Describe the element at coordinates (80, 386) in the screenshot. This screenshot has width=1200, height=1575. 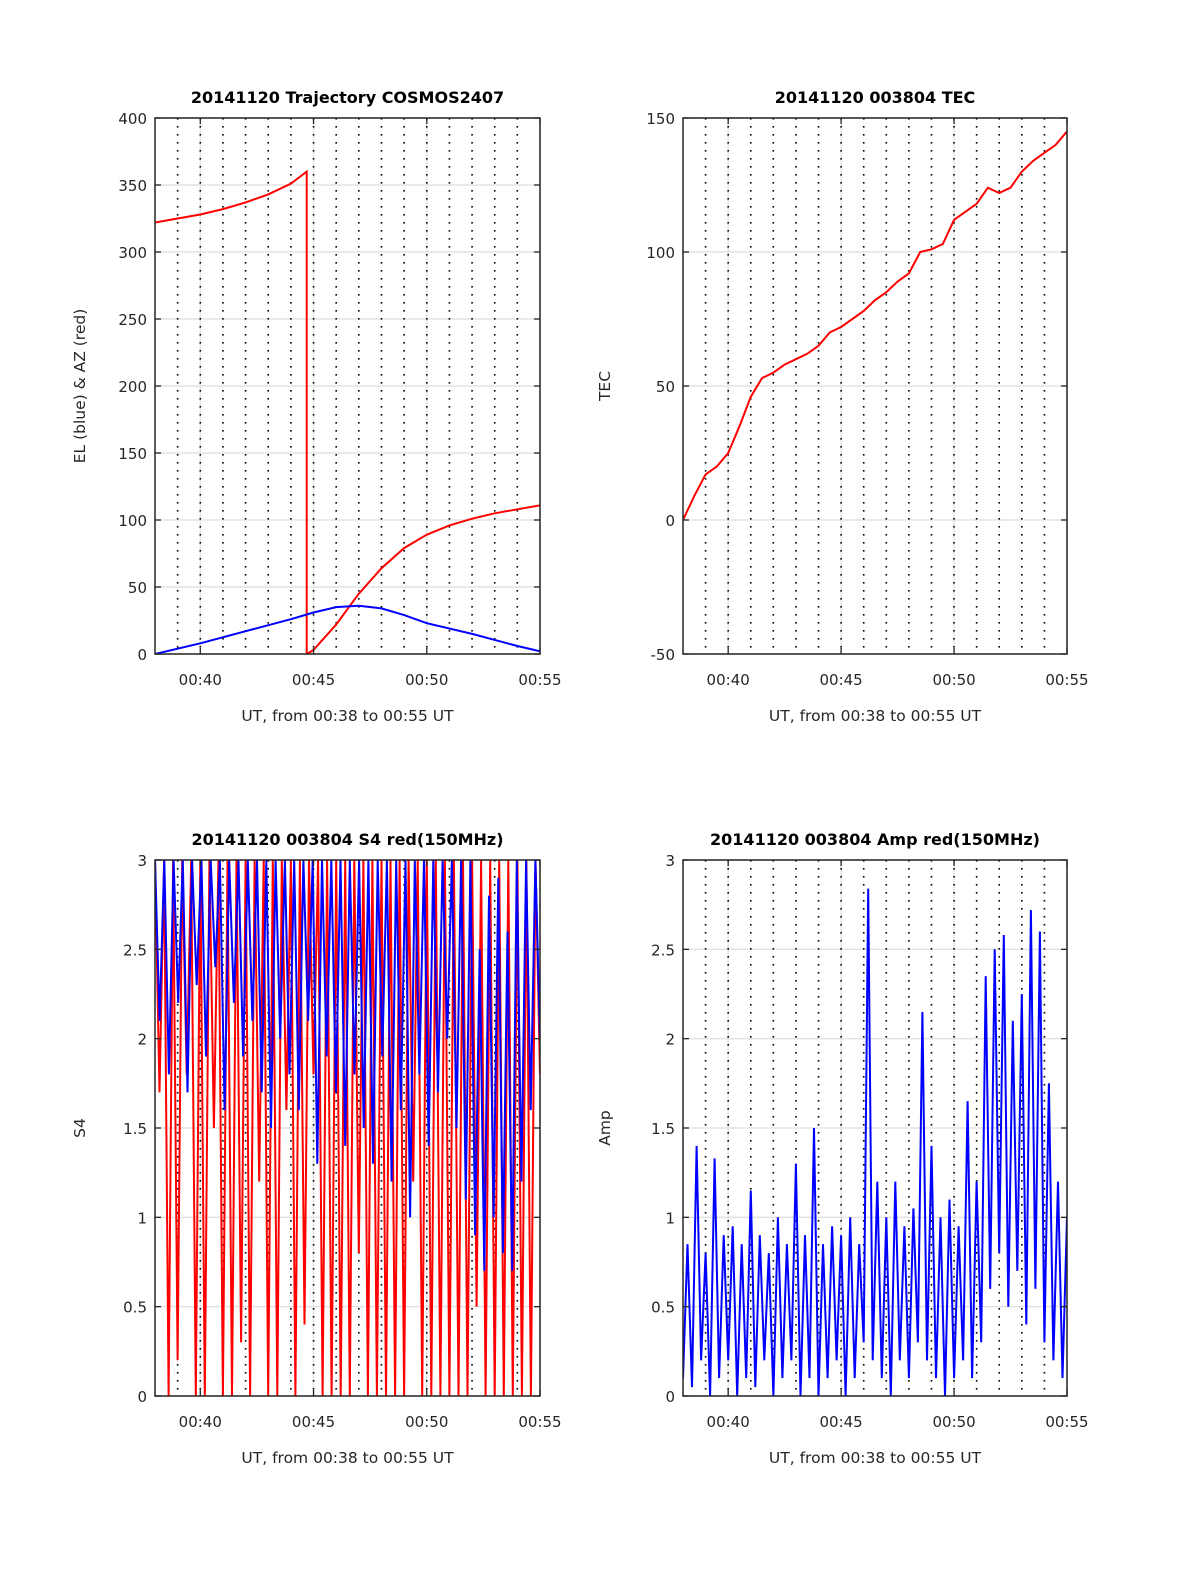
I see `y-axis-label: EL (blue) & AZ (red)` at that location.